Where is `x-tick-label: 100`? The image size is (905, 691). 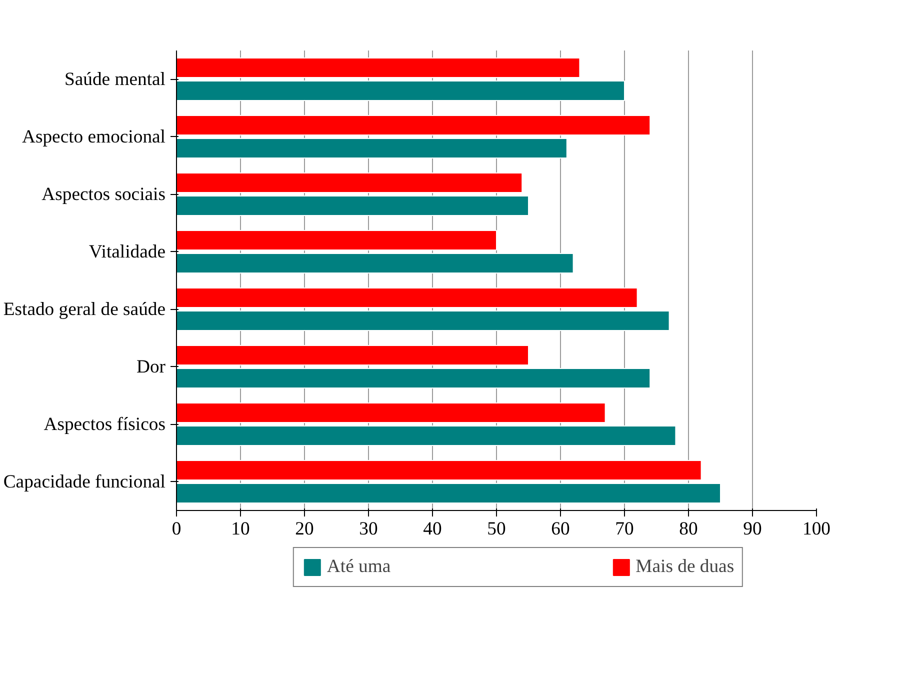
x-tick-label: 100 is located at coordinates (816, 529).